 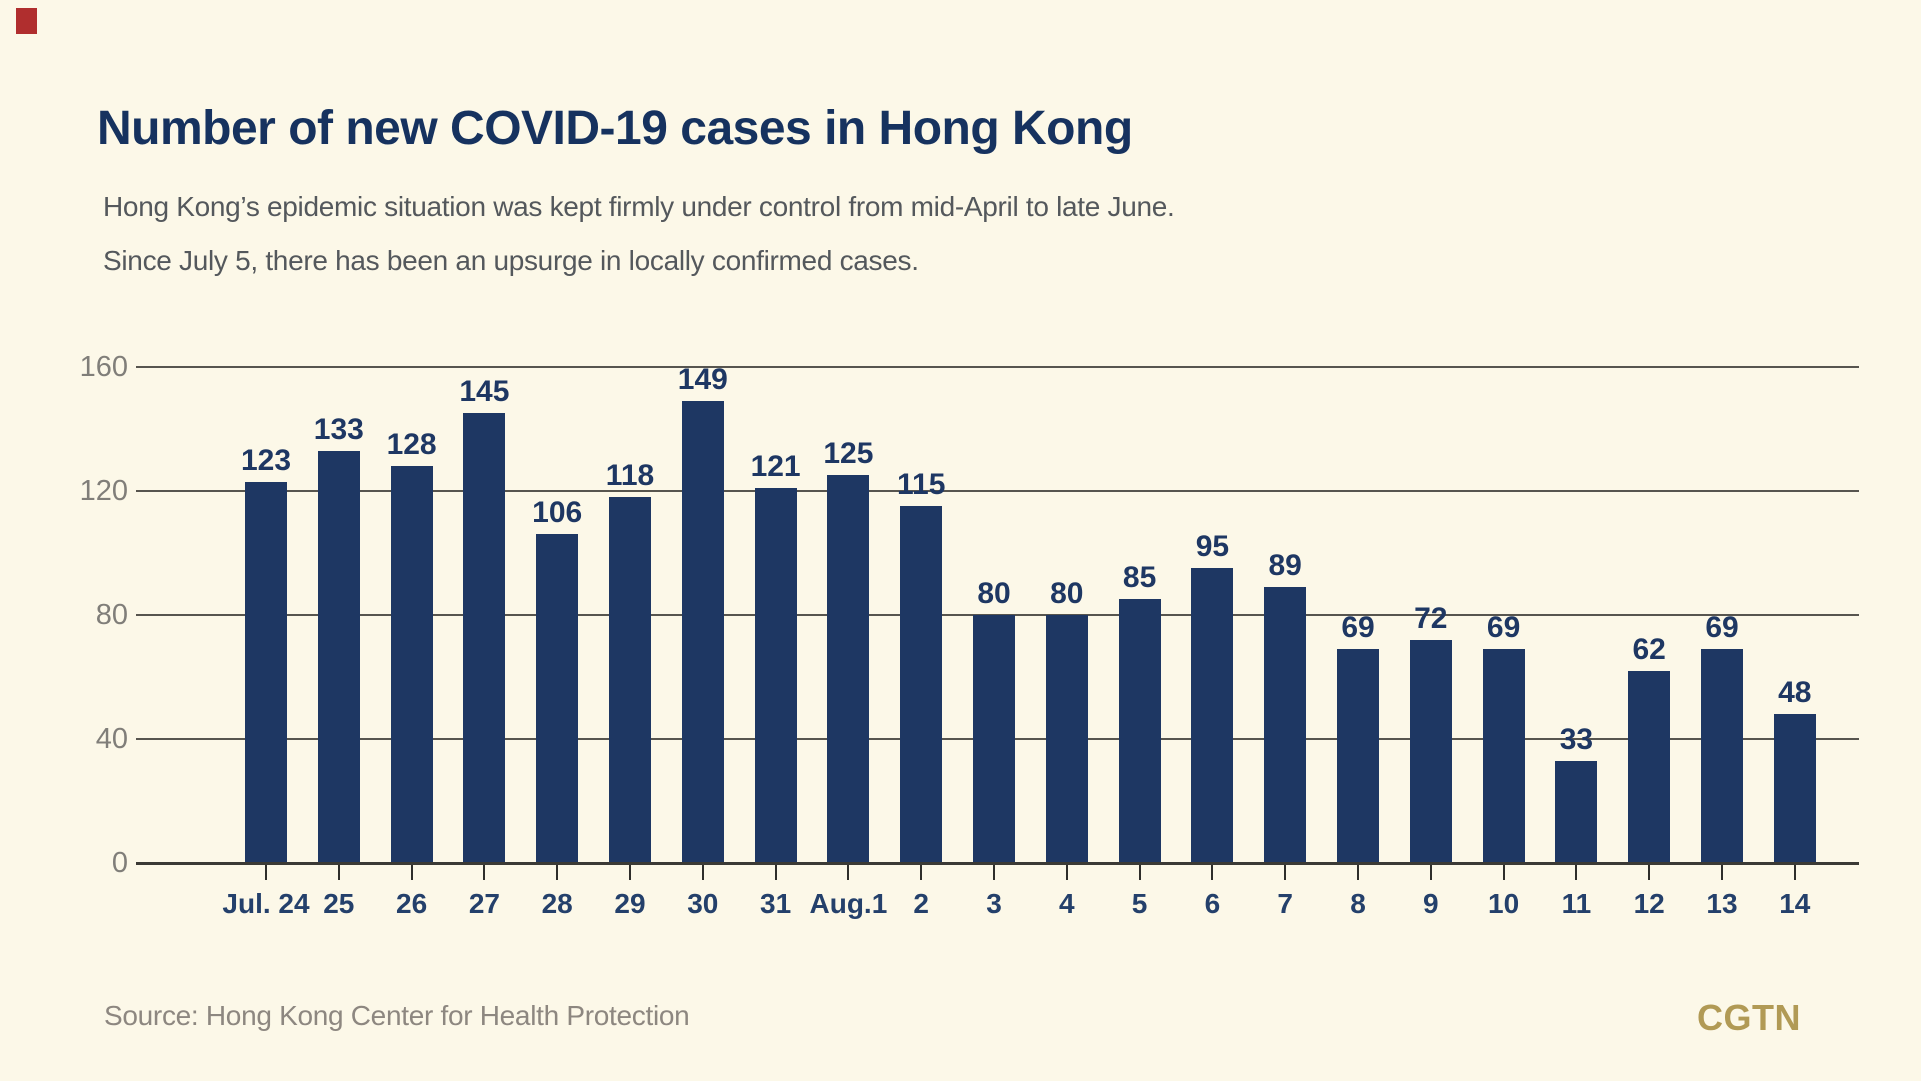 I want to click on x-axis-label-14: 14, so click(x=1795, y=903).